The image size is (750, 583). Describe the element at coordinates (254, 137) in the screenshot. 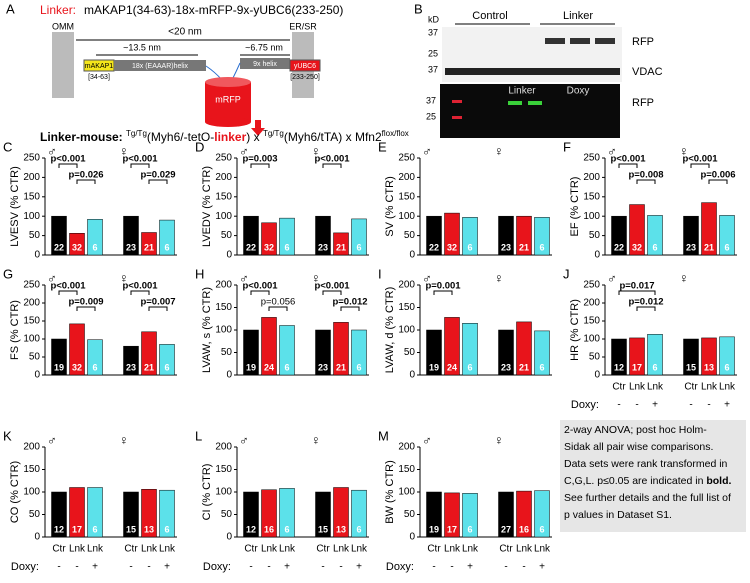

I see `formula-part: ) x` at that location.